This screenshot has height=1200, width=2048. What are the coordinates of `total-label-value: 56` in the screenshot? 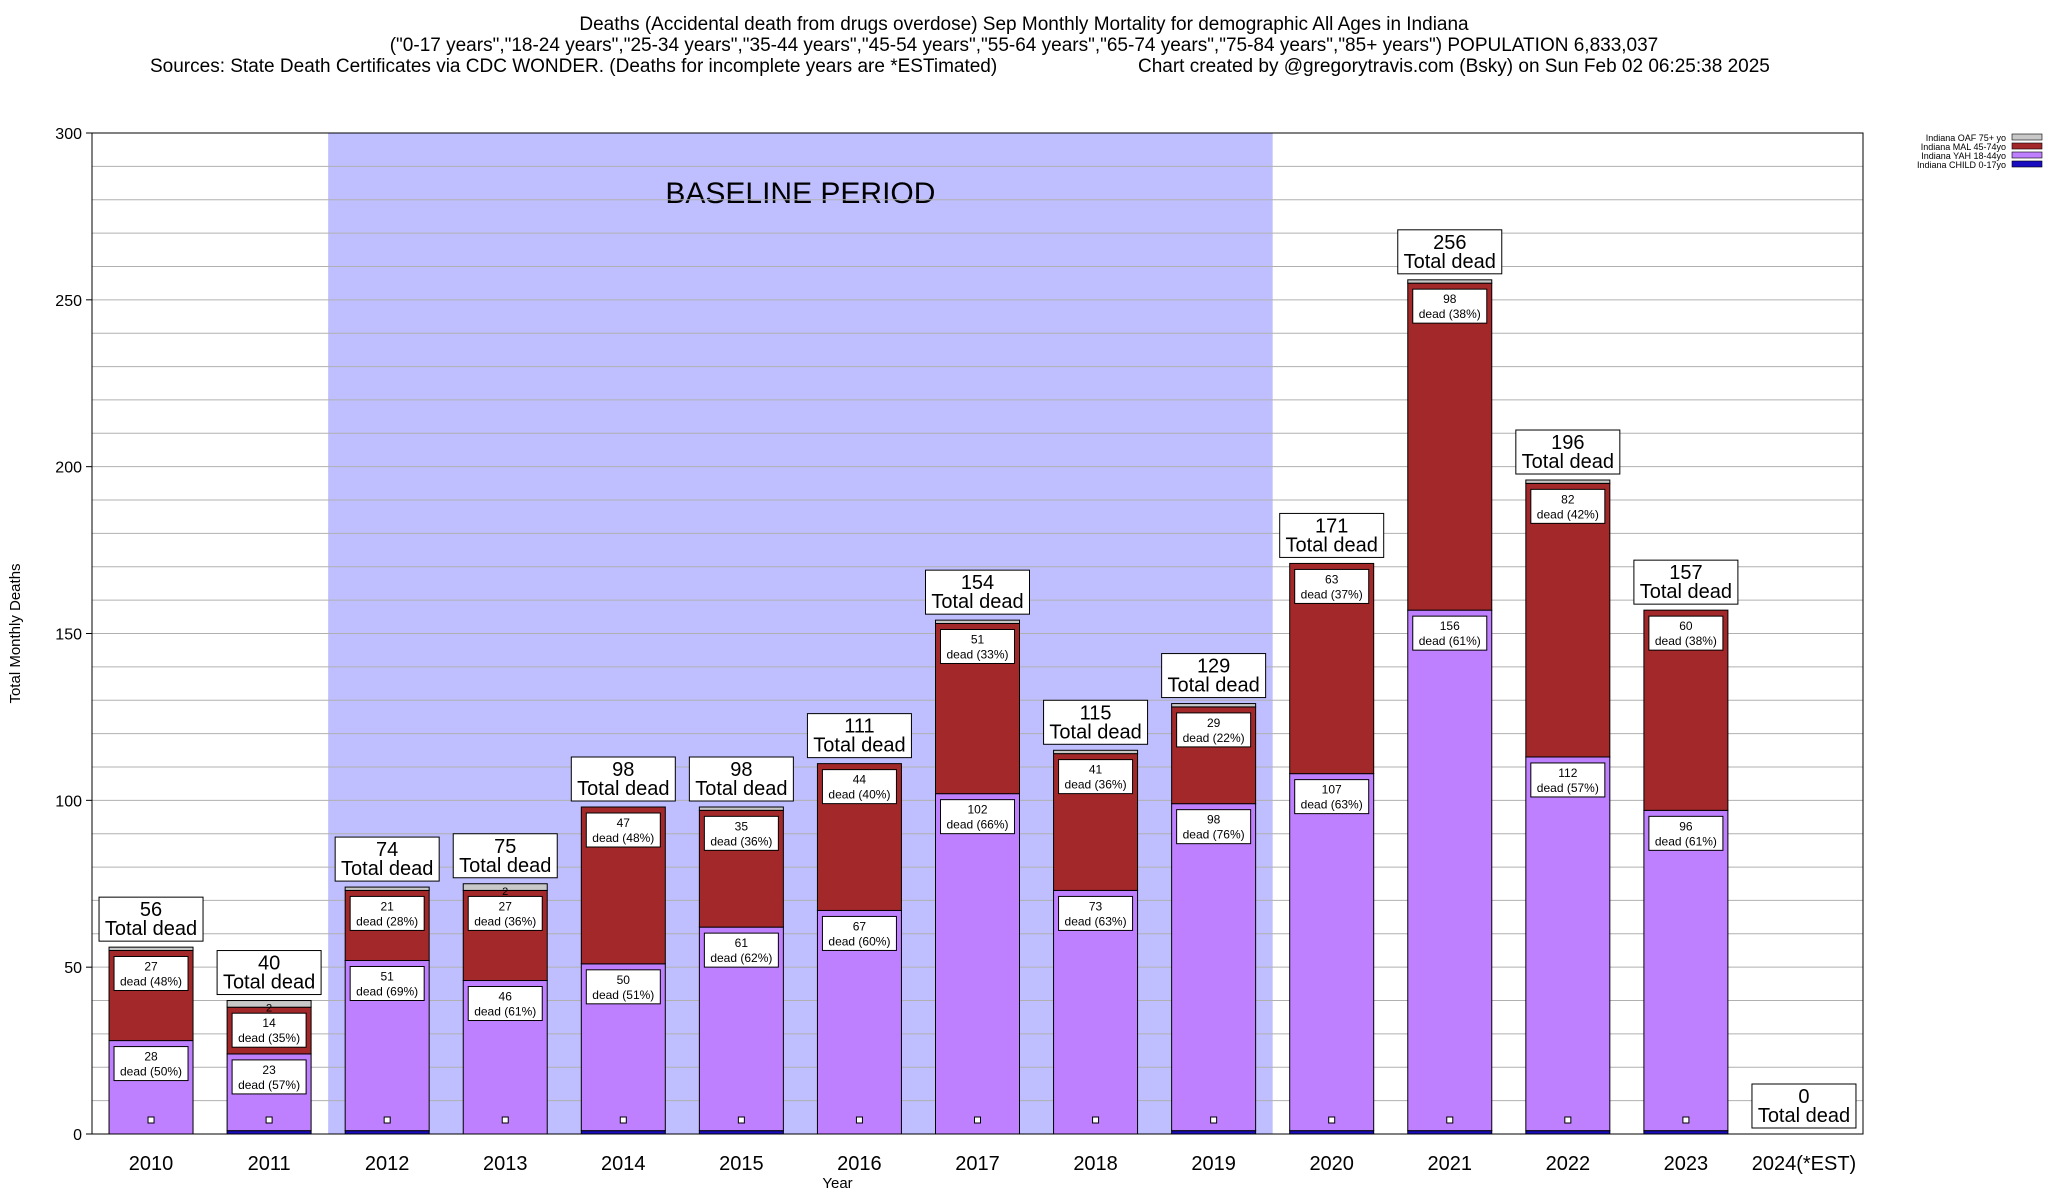 It's located at (151, 910).